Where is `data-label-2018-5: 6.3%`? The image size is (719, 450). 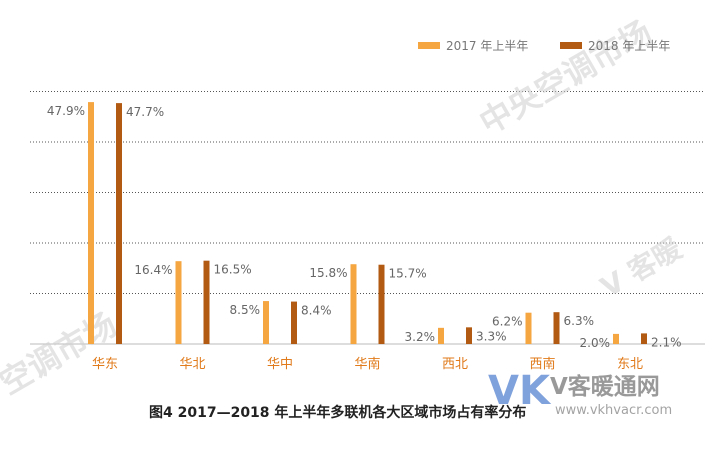 data-label-2018-5: 6.3% is located at coordinates (579, 321).